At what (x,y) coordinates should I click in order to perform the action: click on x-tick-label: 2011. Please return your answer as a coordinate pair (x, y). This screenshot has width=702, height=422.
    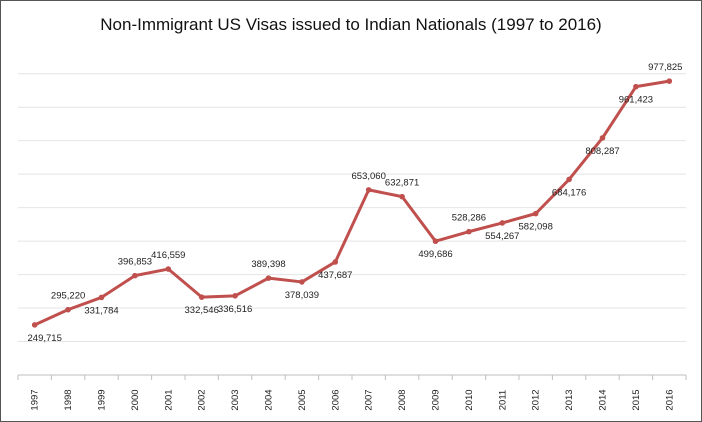
    Looking at the image, I should click on (502, 400).